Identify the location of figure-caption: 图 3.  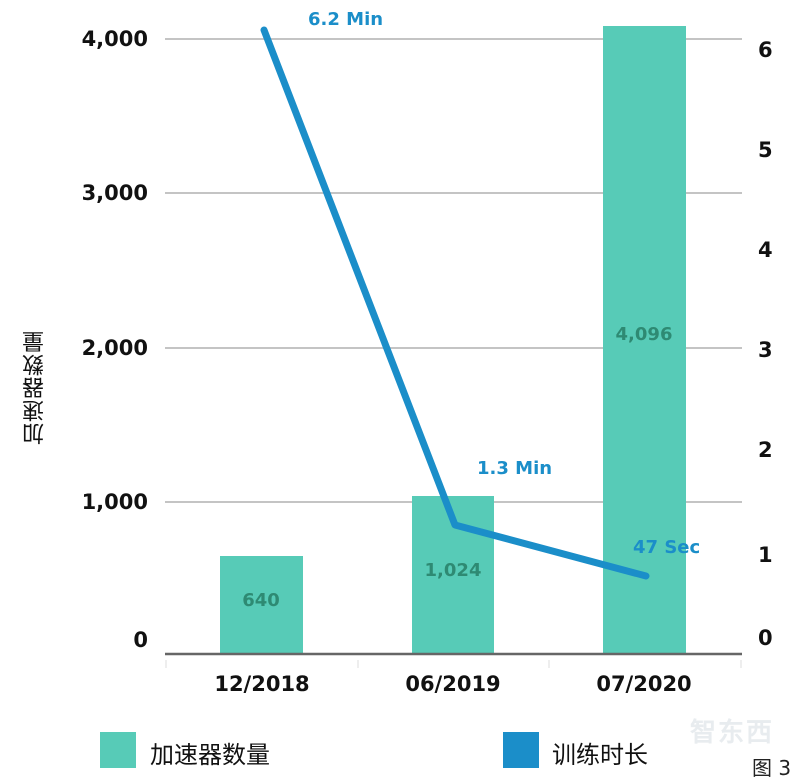
(772, 768).